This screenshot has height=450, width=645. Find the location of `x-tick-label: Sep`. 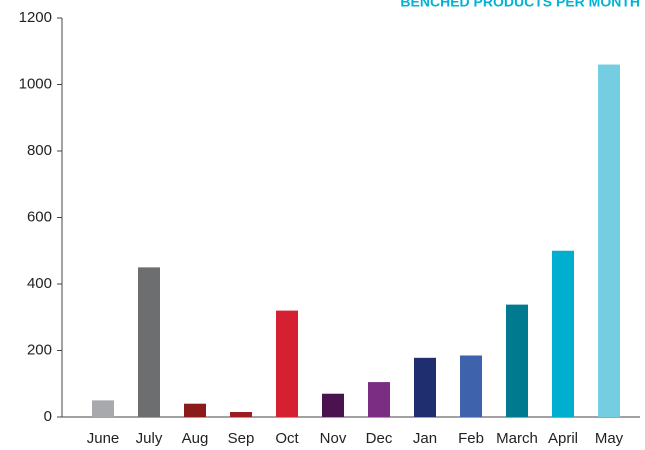

x-tick-label: Sep is located at coordinates (241, 438).